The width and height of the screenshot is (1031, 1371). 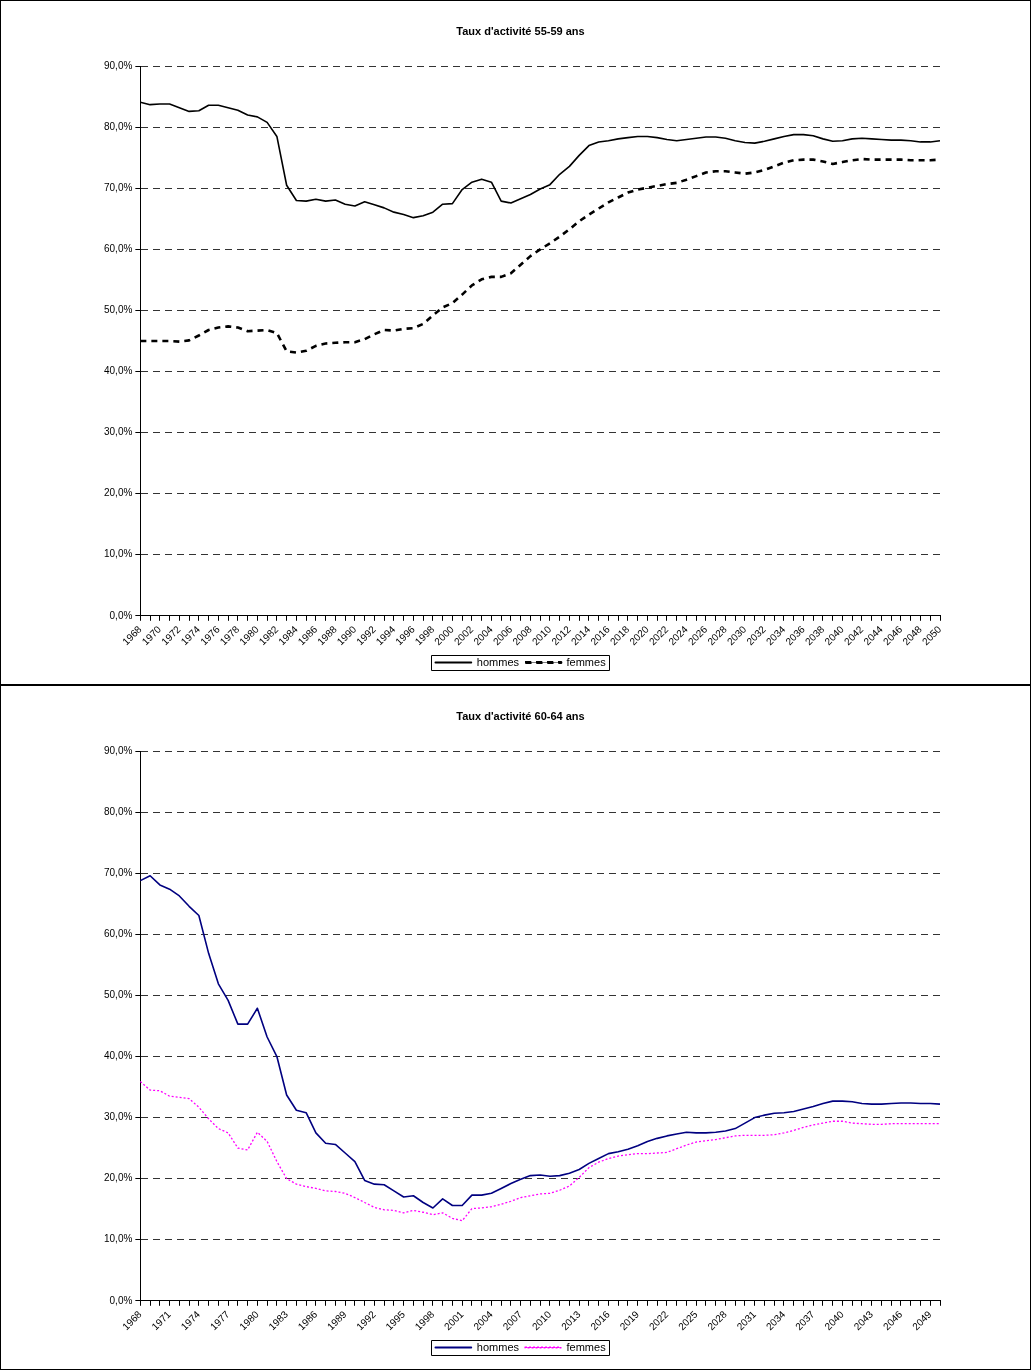 I want to click on chart-title: Taux d'activité 60-64 ans, so click(x=520, y=715).